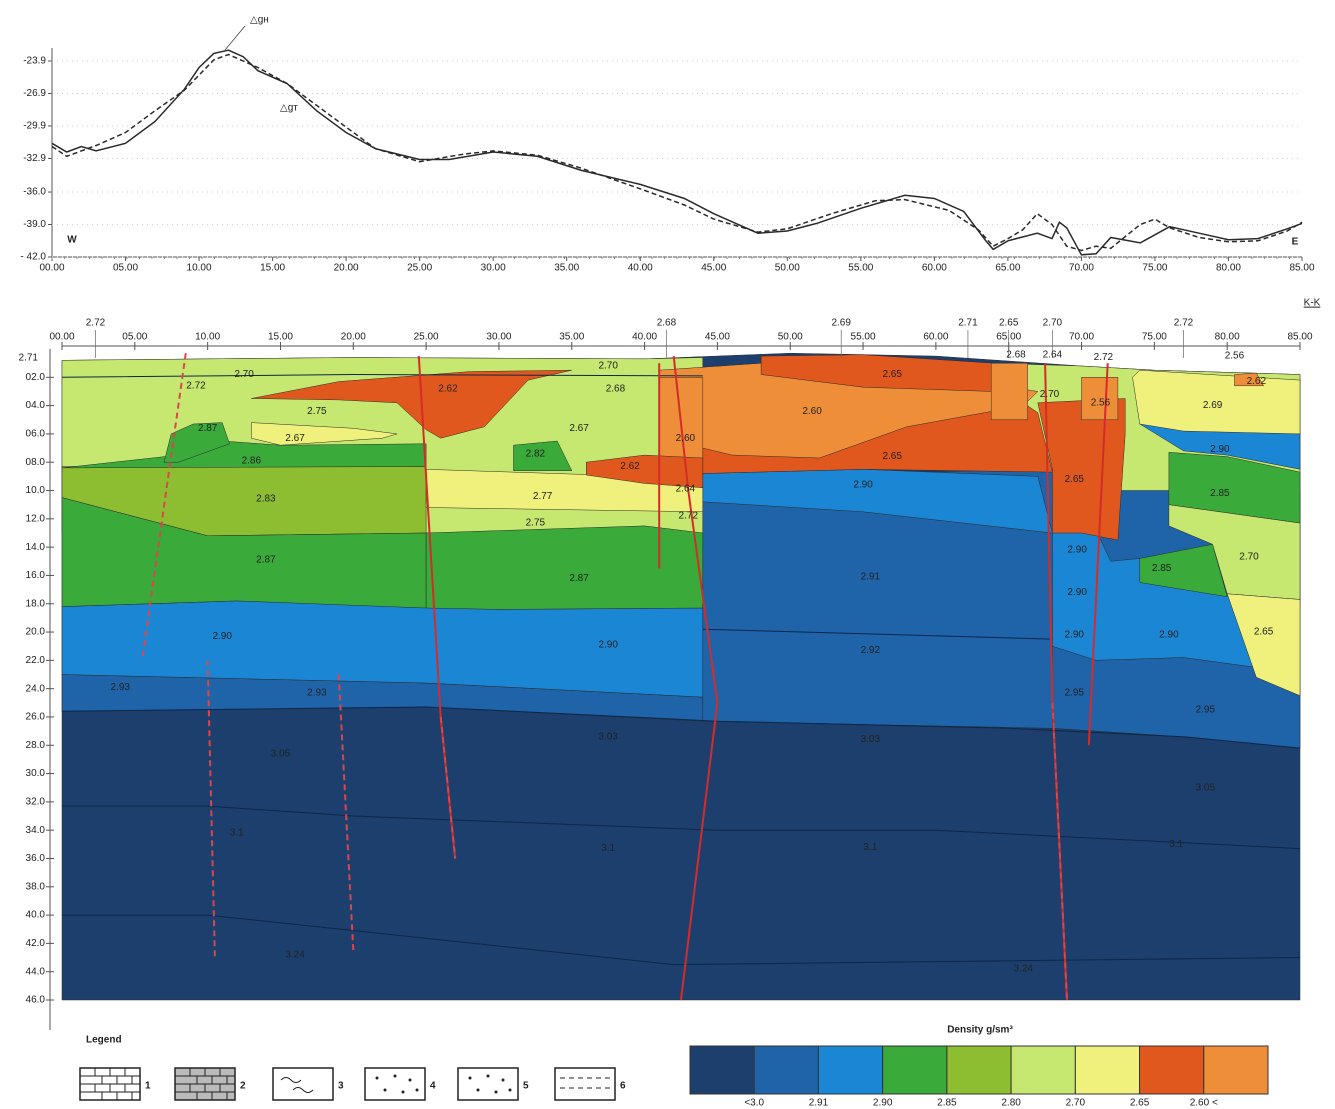 The width and height of the screenshot is (1335, 1109). What do you see at coordinates (566, 268) in the screenshot?
I see `x-tick-label: 35.00` at bounding box center [566, 268].